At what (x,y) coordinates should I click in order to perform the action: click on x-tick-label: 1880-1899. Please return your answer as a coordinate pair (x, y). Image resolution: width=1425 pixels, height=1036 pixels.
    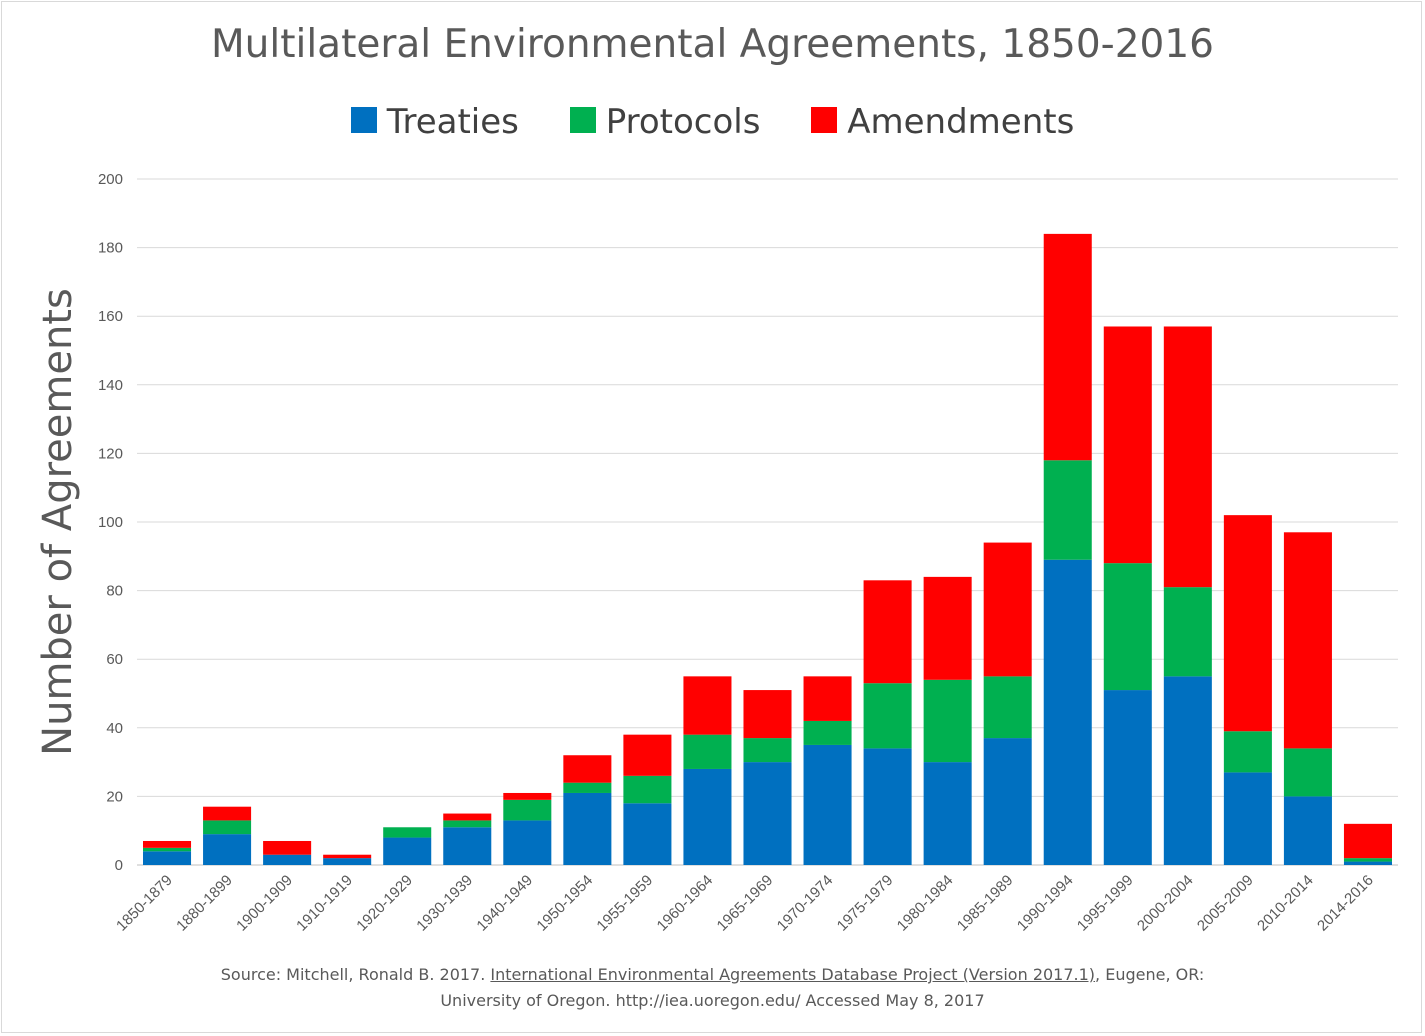
    Looking at the image, I should click on (204, 903).